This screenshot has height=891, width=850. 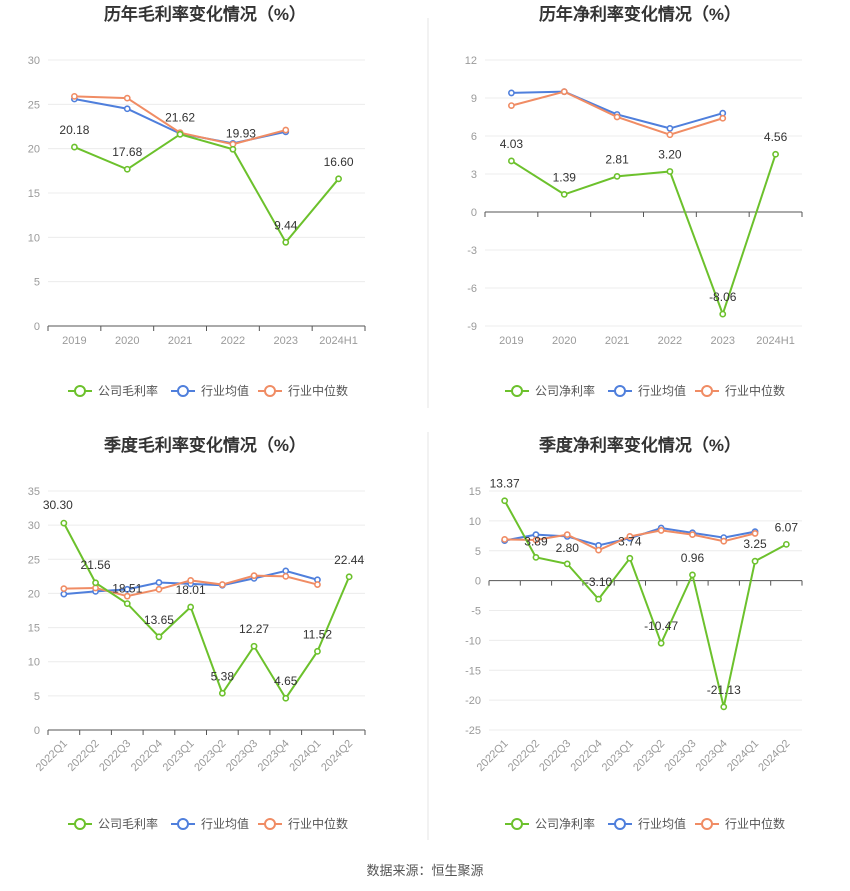 I want to click on data-label: 2.81, so click(x=617, y=159).